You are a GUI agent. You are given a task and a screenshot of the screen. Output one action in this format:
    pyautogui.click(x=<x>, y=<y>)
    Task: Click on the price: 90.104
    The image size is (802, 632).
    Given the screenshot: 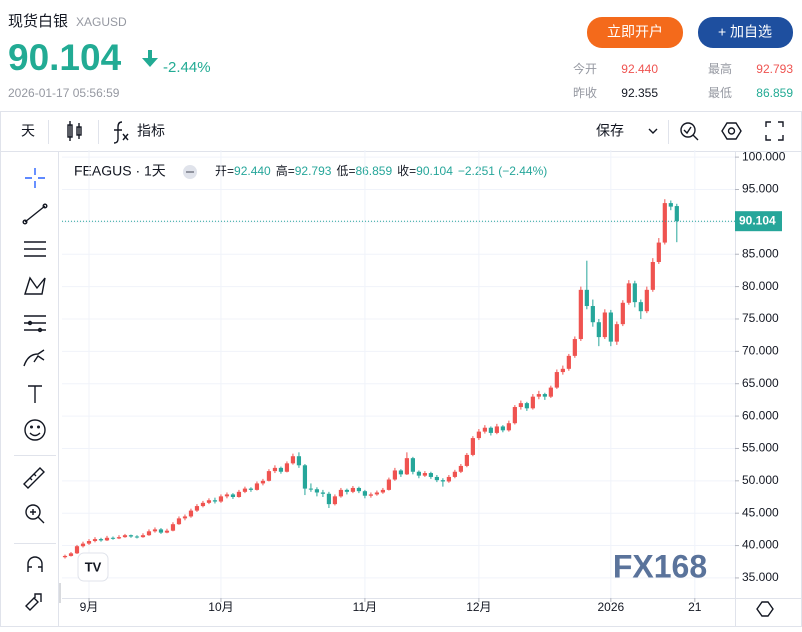 What is the action you would take?
    pyautogui.click(x=65, y=57)
    